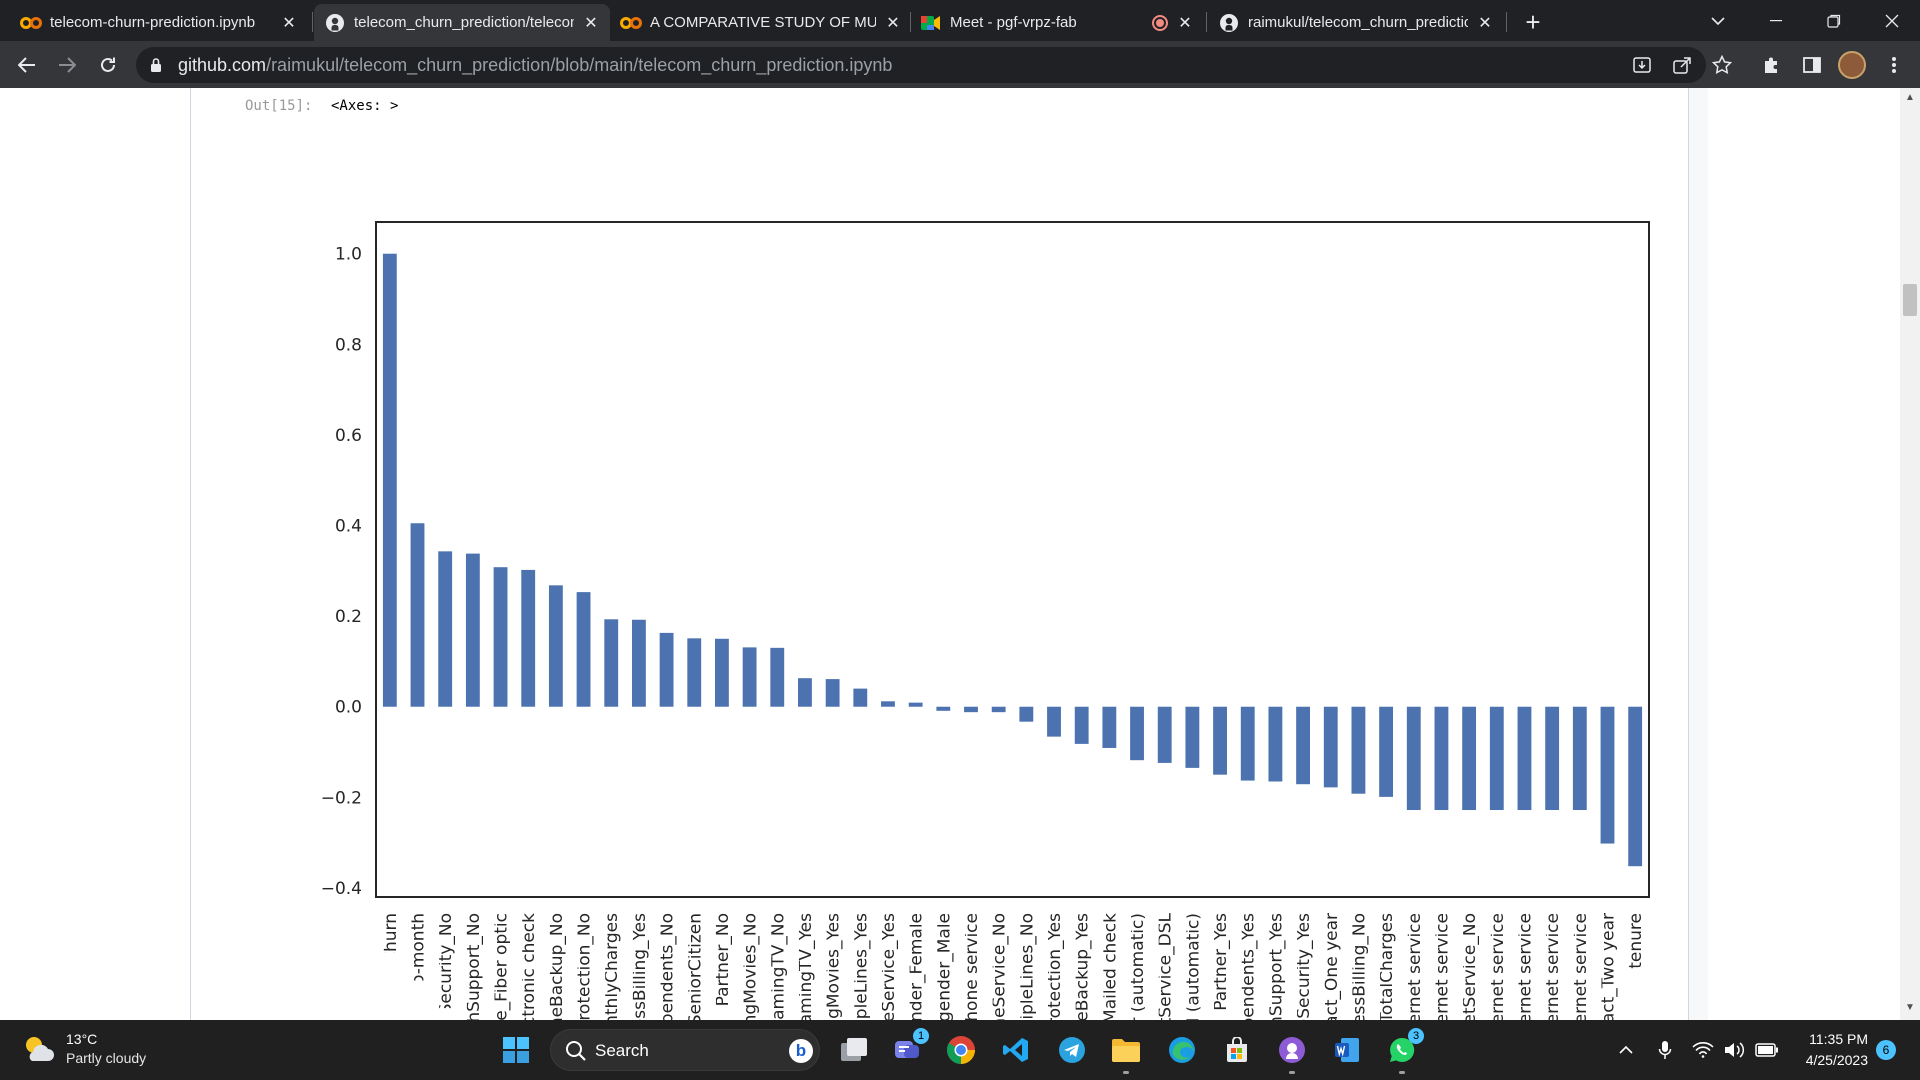 The height and width of the screenshot is (1080, 1920). What do you see at coordinates (685, 1050) in the screenshot?
I see `taskbar-search: Search b` at bounding box center [685, 1050].